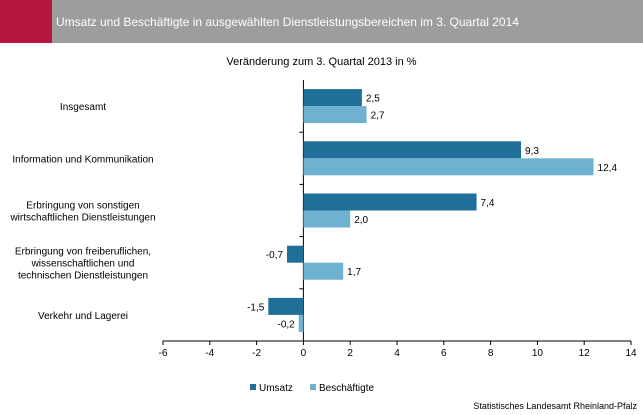 The height and width of the screenshot is (415, 643). What do you see at coordinates (444, 353) in the screenshot?
I see `x-tick-label: 6` at bounding box center [444, 353].